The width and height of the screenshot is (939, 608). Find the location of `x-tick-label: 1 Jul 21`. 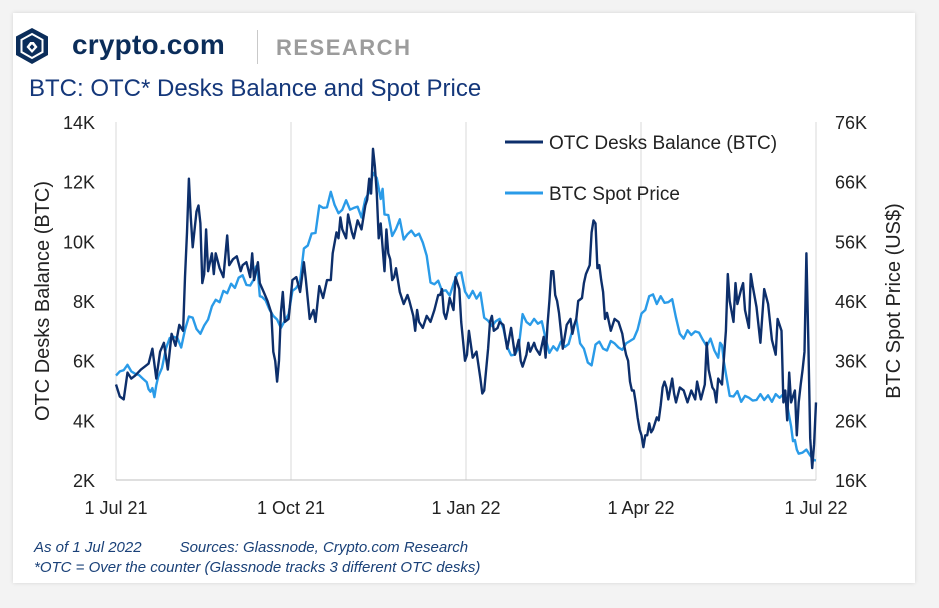

x-tick-label: 1 Jul 21 is located at coordinates (115, 508).